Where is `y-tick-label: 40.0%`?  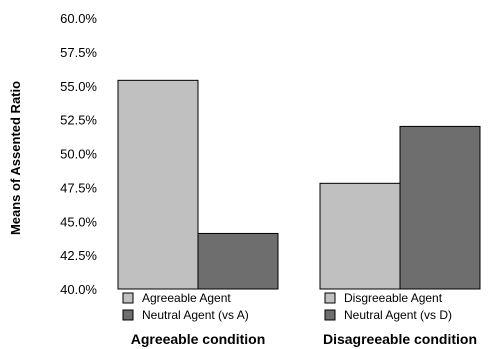
y-tick-label: 40.0% is located at coordinates (78, 289).